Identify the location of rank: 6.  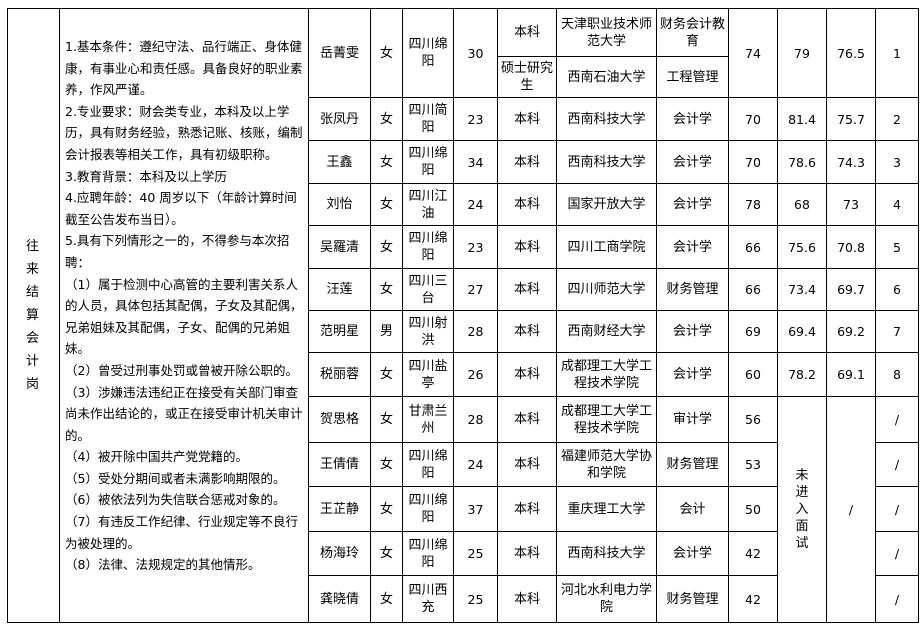
(897, 289).